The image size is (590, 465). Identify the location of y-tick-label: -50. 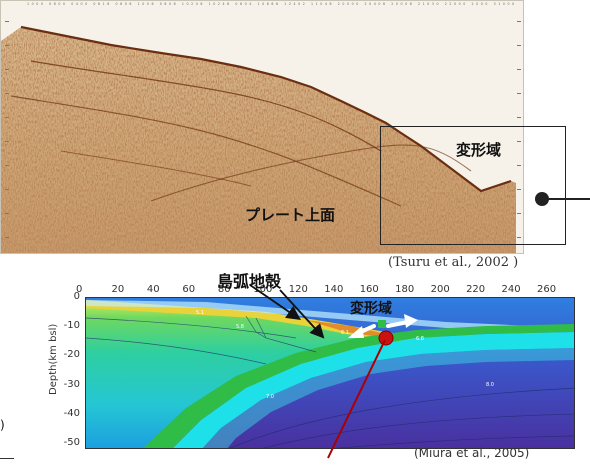
(71, 442).